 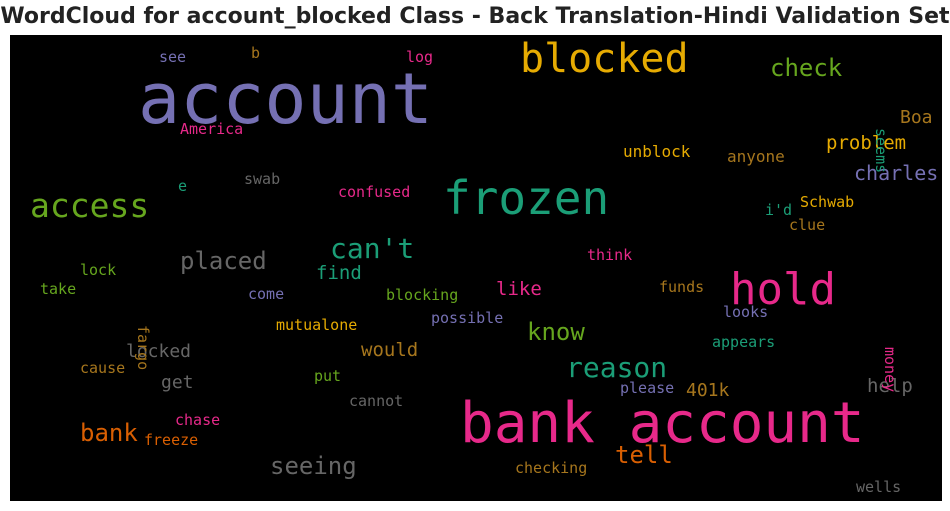 I want to click on word-possible: possible, so click(x=467, y=318).